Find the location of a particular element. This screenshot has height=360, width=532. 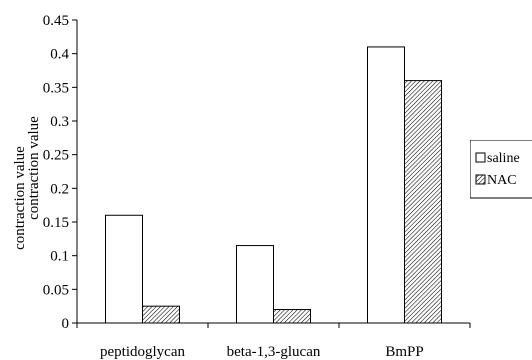

legend-swatch-nac is located at coordinates (480, 179).